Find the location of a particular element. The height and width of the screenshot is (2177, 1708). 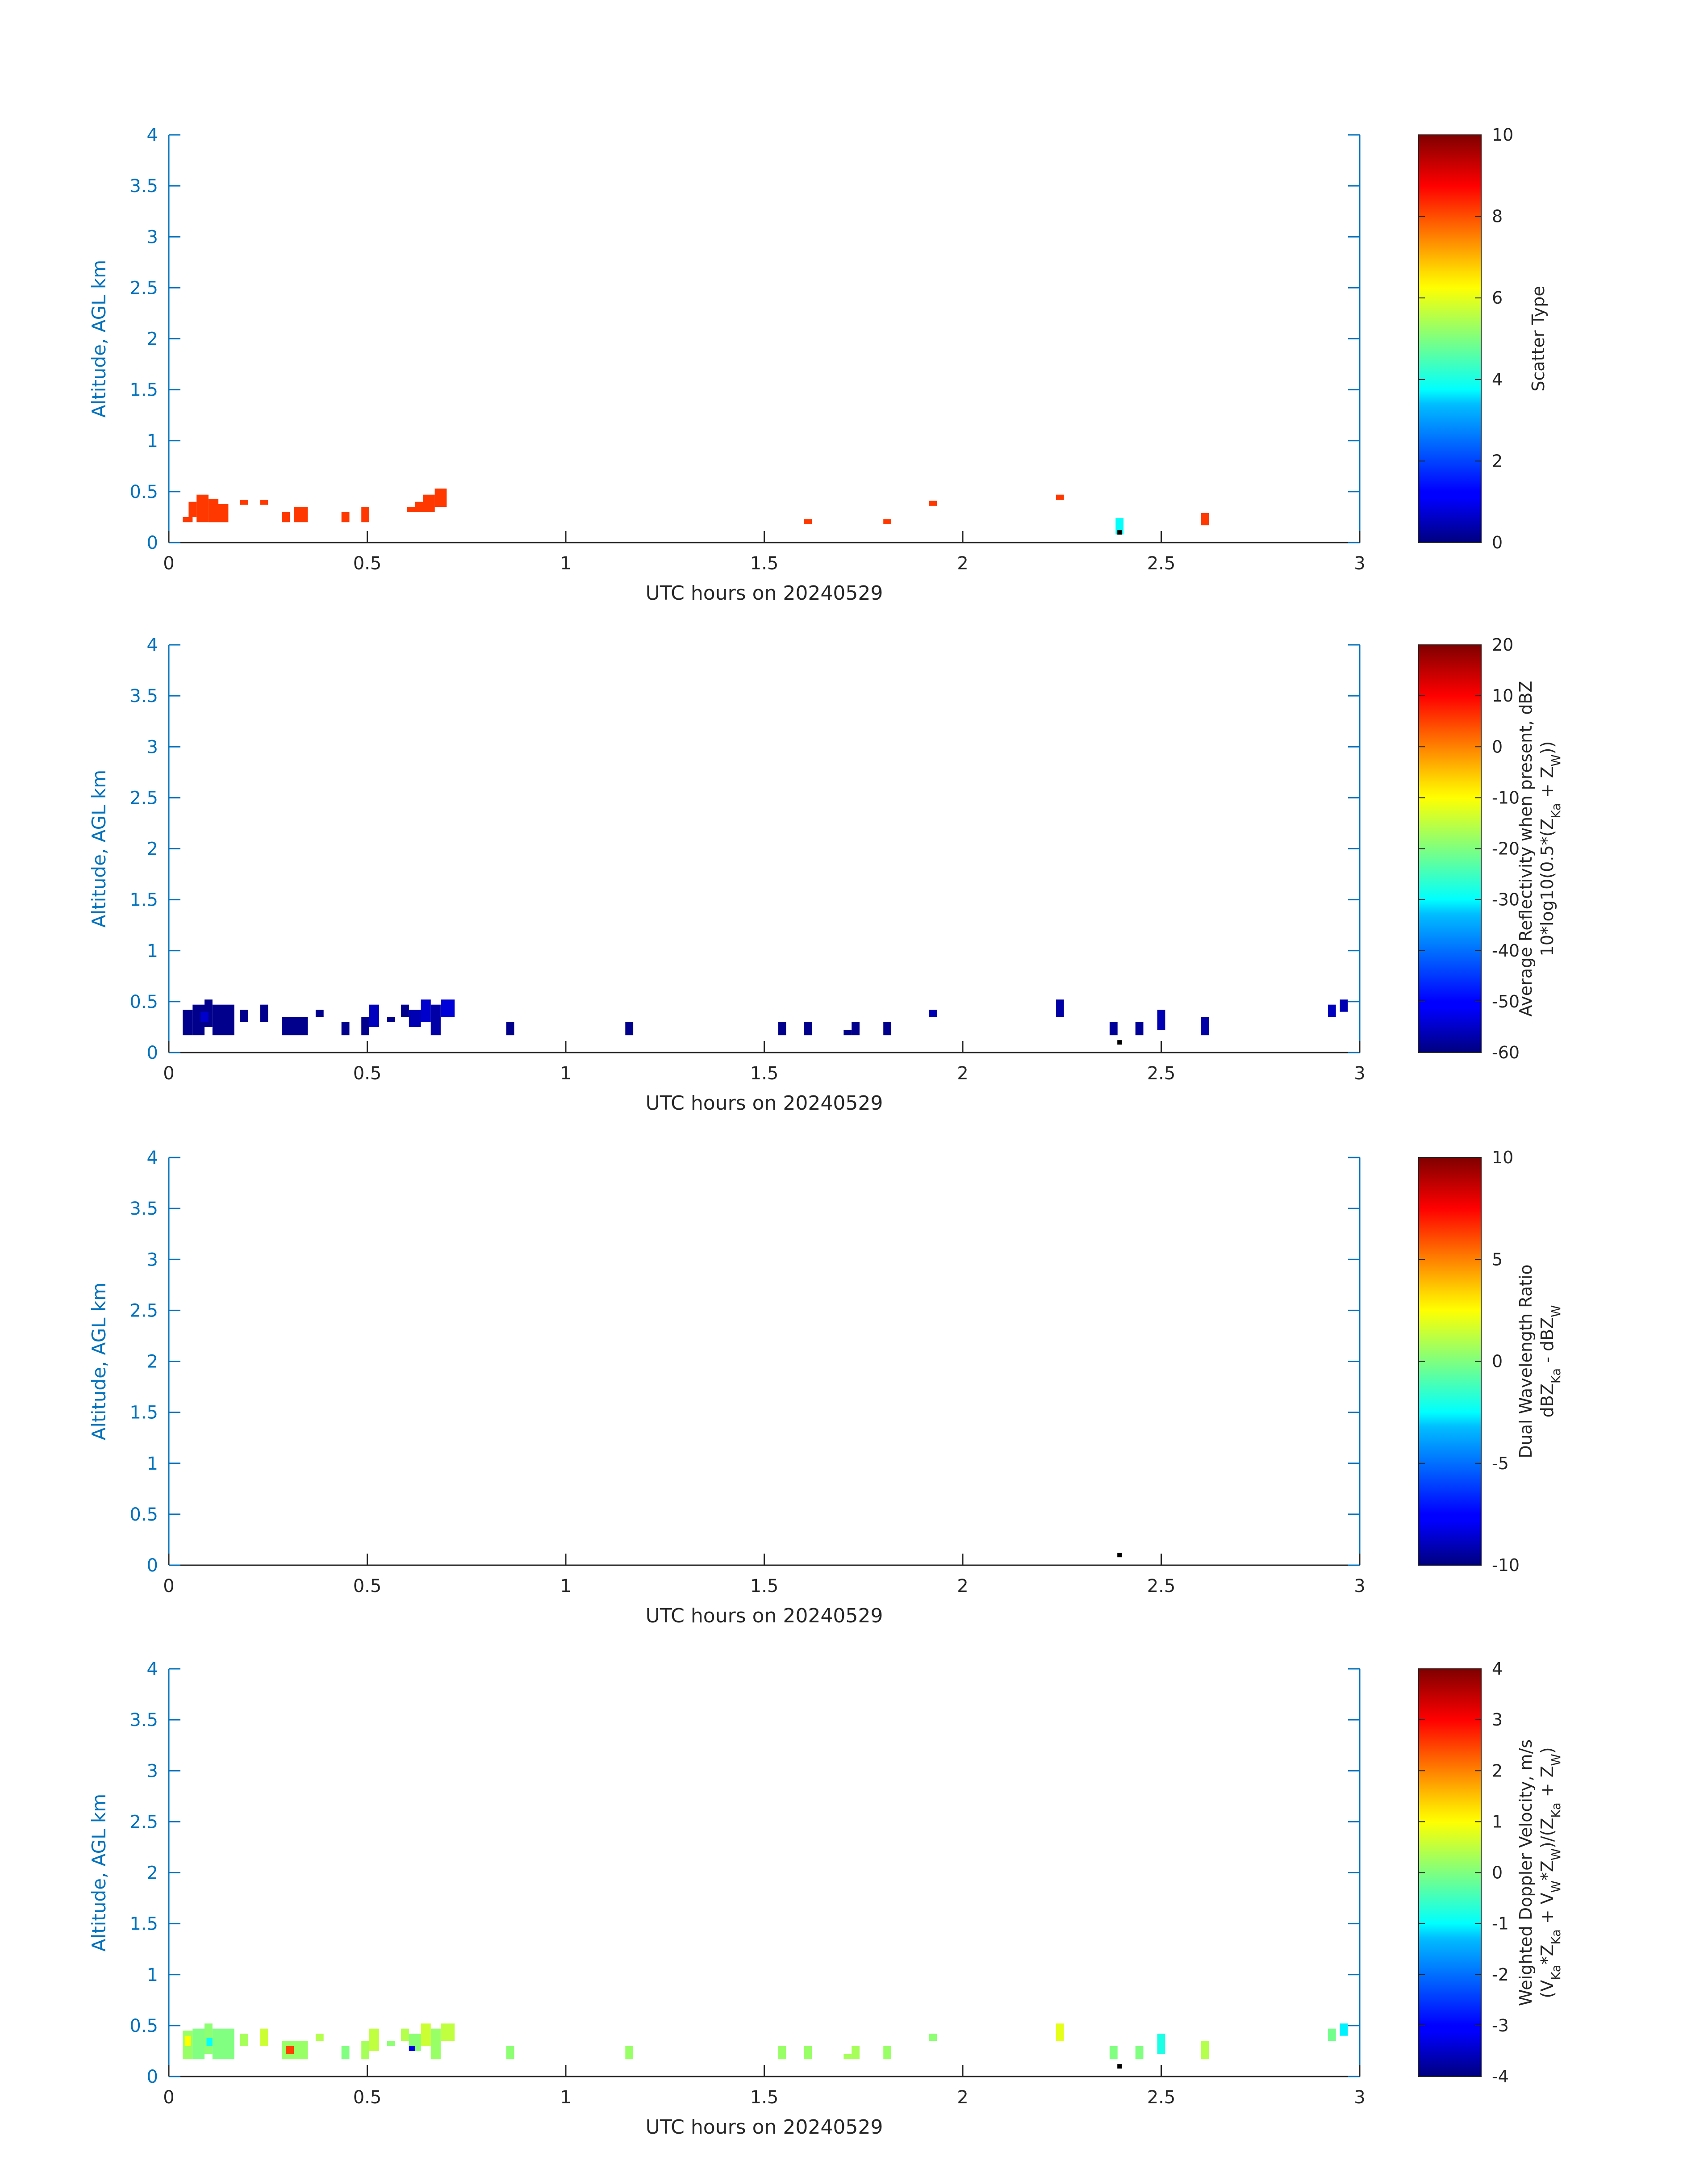

colorbar-label: Weighted Doppler Velocity, m/s is located at coordinates (1526, 1872).